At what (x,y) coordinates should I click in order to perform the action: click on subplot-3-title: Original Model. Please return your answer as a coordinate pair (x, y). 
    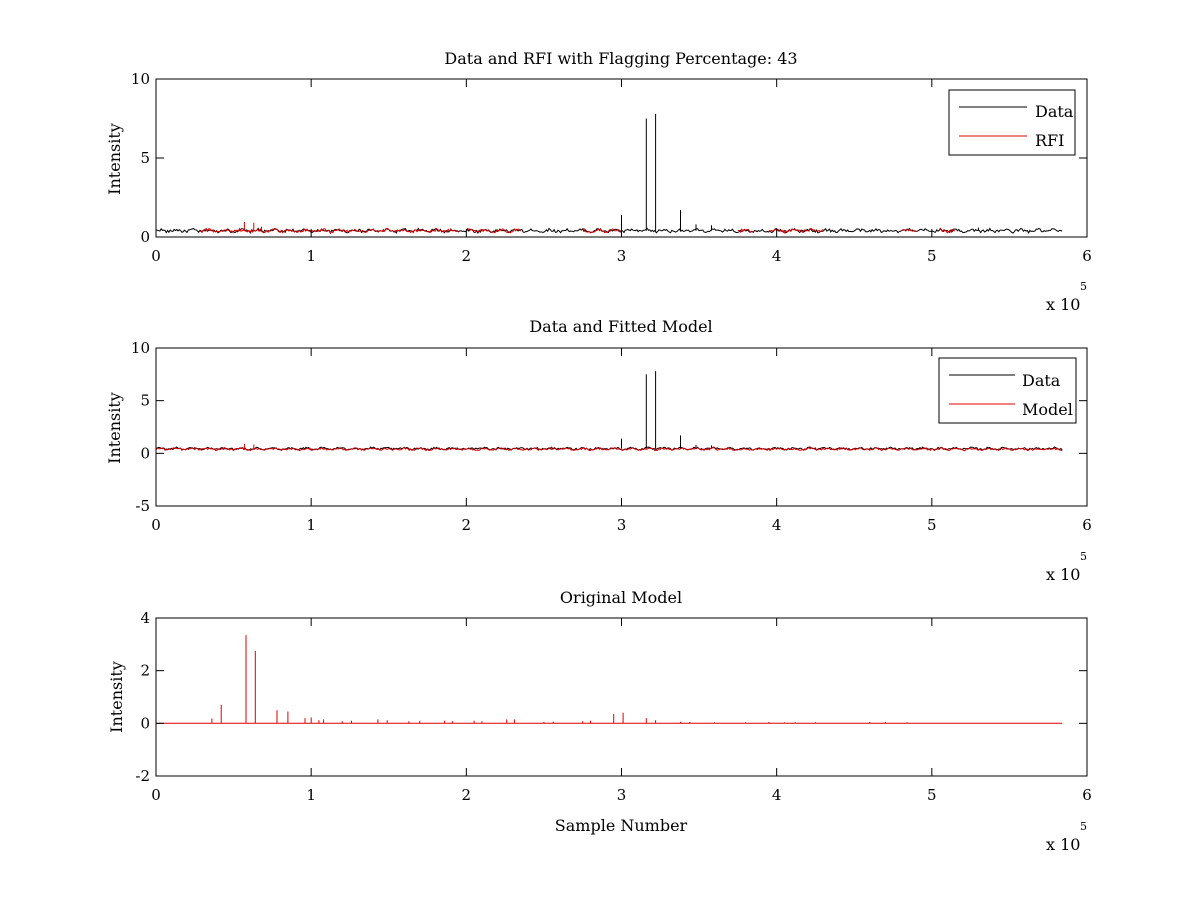
    Looking at the image, I should click on (621, 597).